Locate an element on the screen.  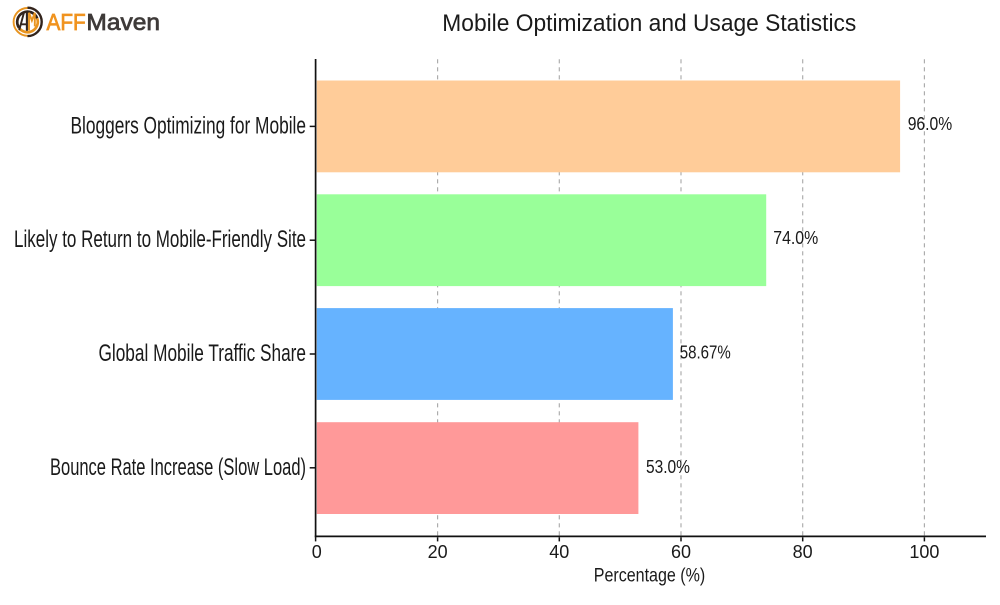
svg-text: 60 is located at coordinates (681, 552).